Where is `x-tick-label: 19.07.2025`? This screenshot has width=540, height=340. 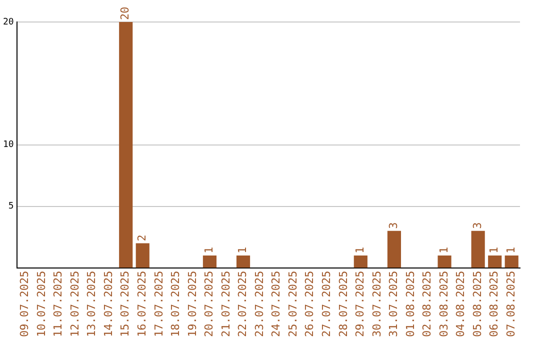
x-tick-label: 19.07.2025 is located at coordinates (192, 304).